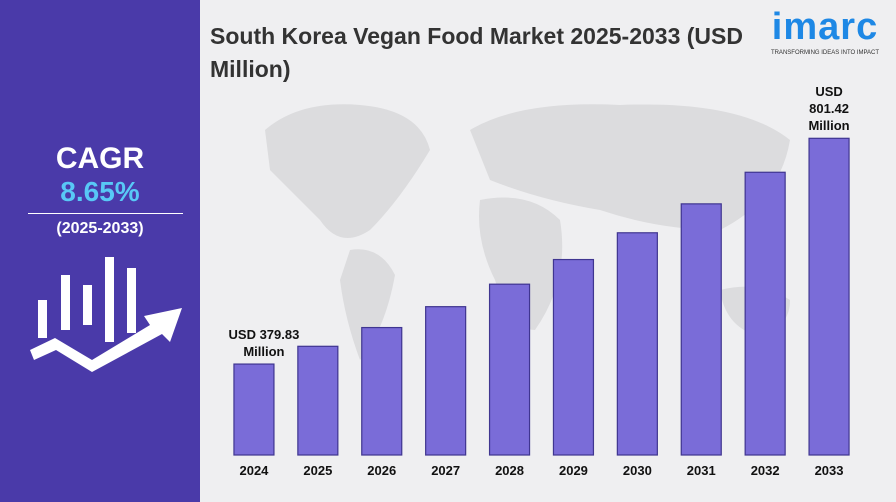 The width and height of the screenshot is (896, 502). I want to click on x-tick-label: 2026, so click(381, 470).